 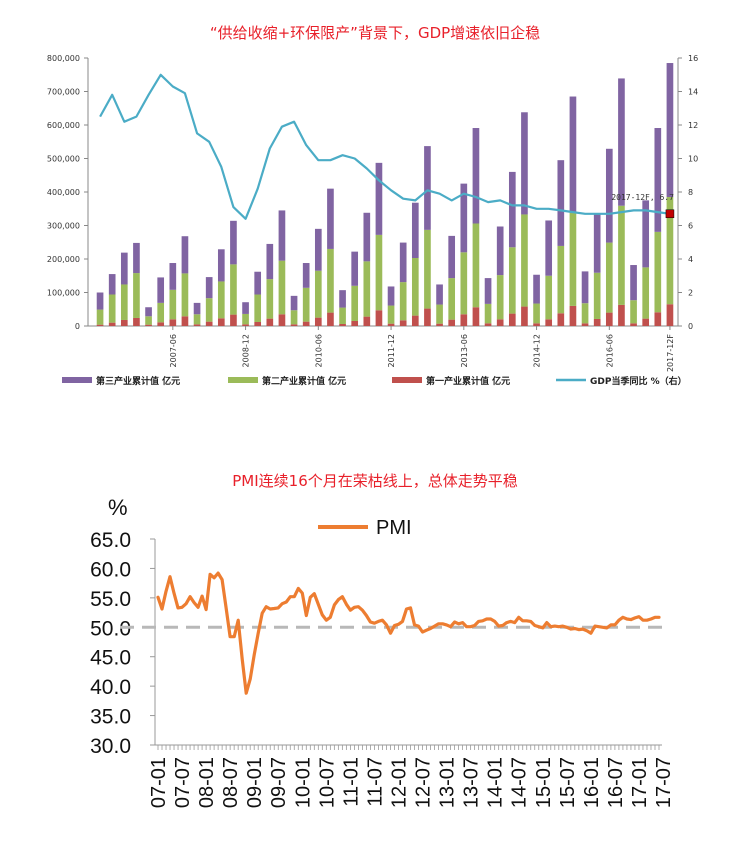 I want to click on left-tick-label: 600,000, so click(x=63, y=125).